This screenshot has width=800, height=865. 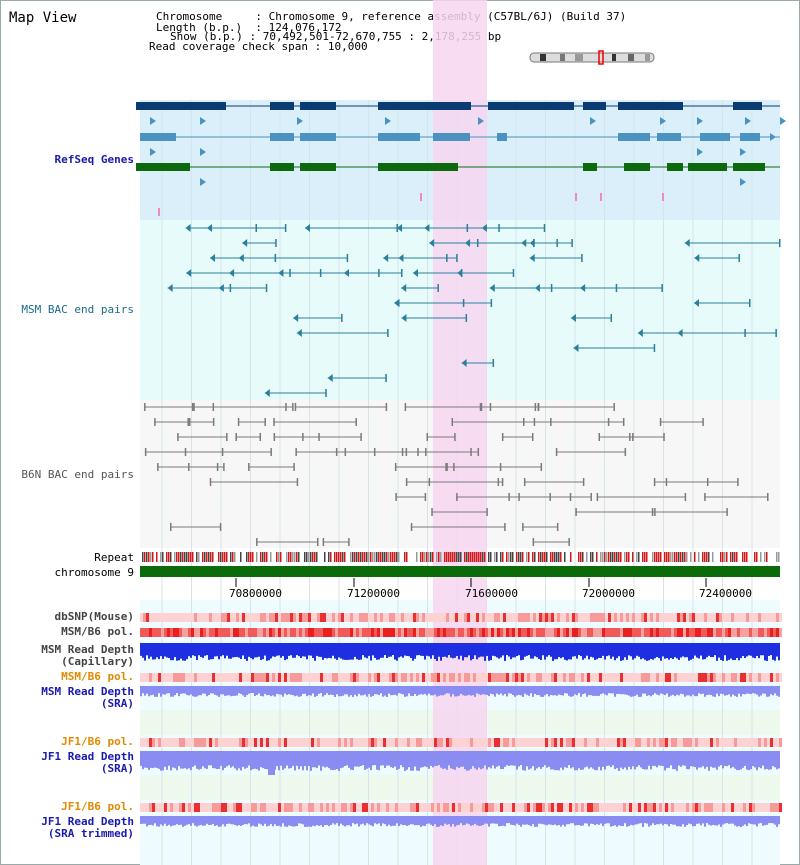 What do you see at coordinates (97, 741) in the screenshot?
I see `track-label-jf1-pol: JF1/B6 pol.` at bounding box center [97, 741].